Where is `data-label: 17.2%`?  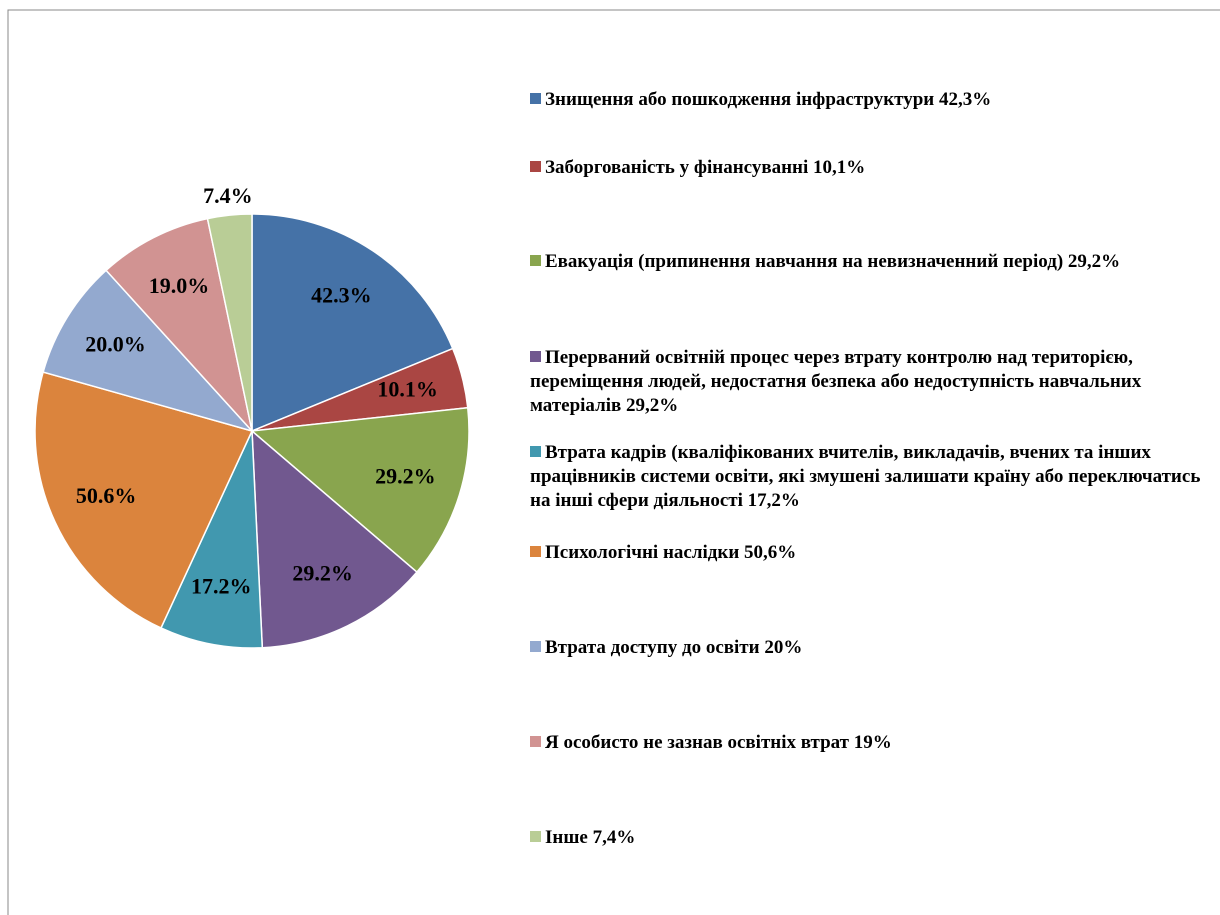
data-label: 17.2% is located at coordinates (221, 586).